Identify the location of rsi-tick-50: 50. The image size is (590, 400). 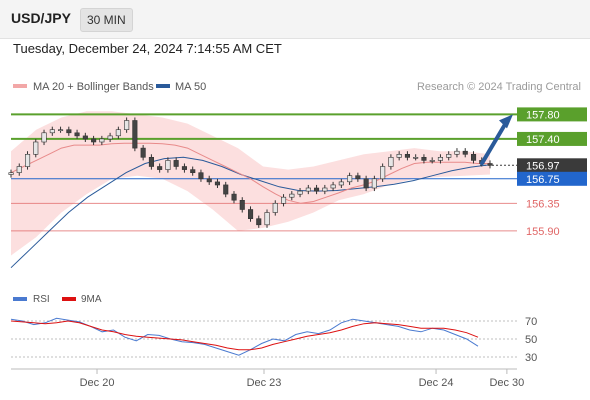
(531, 340).